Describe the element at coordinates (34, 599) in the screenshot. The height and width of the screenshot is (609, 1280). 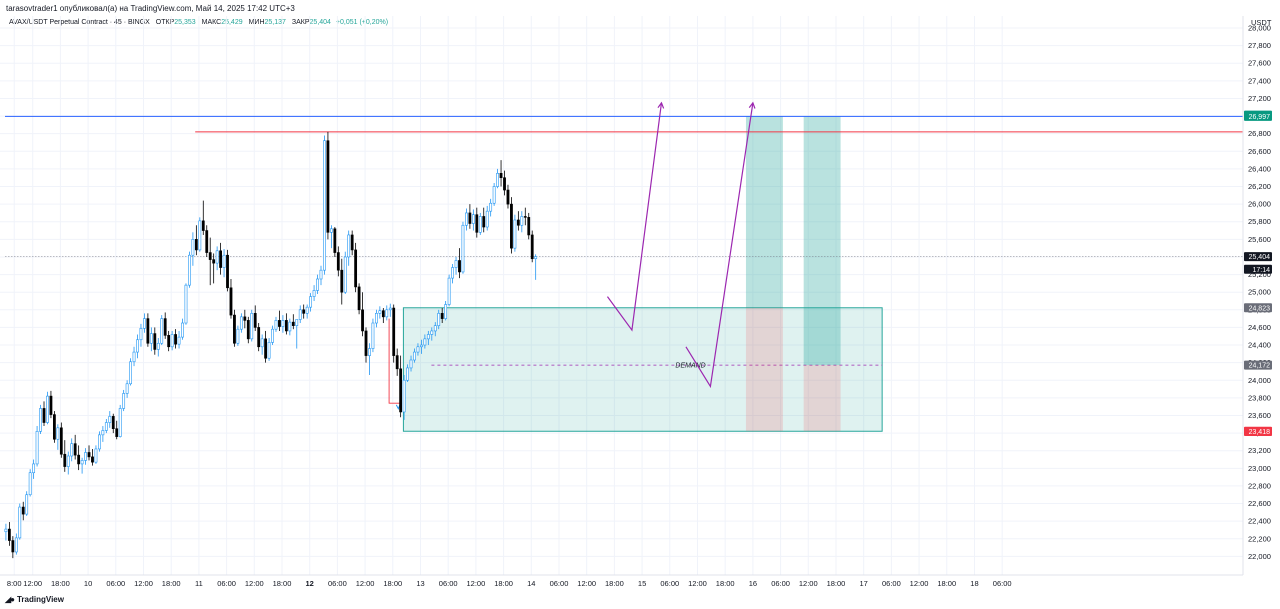
I see `footer-brand: ◢● TradingView` at that location.